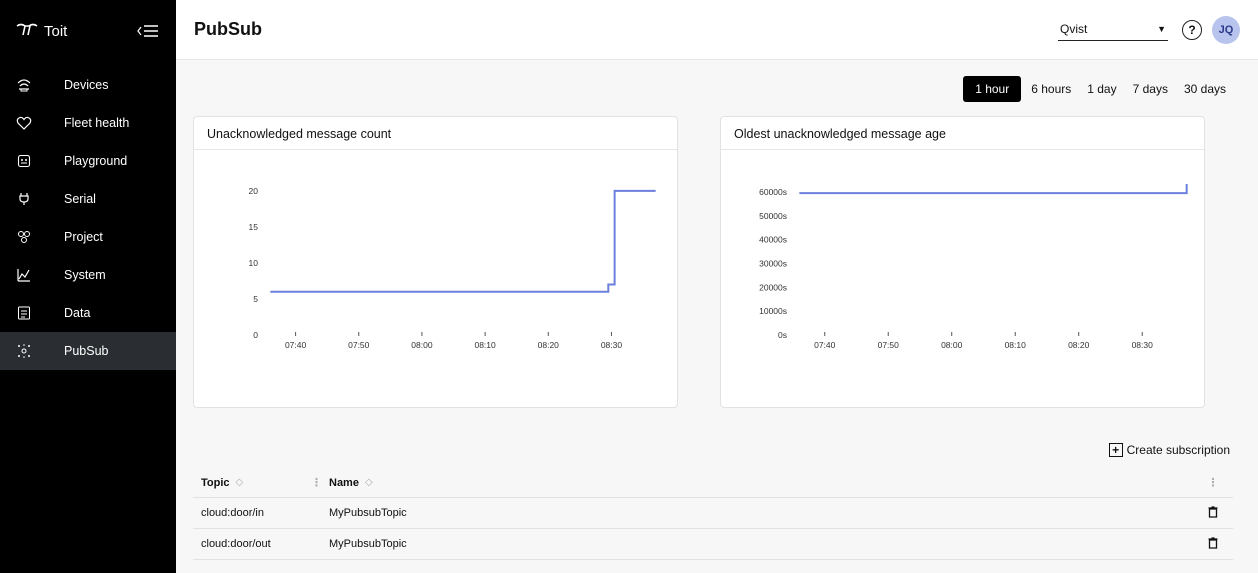 The width and height of the screenshot is (1258, 573). I want to click on column-label: Name, so click(344, 482).